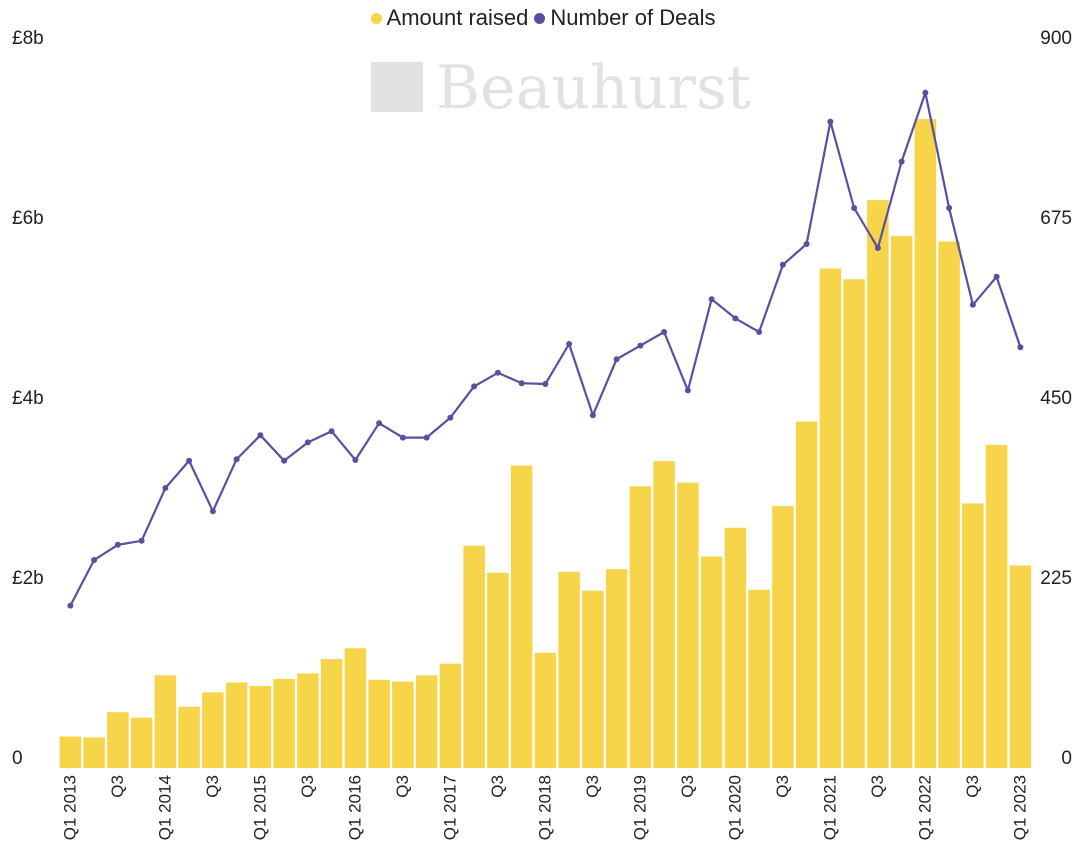  What do you see at coordinates (457, 18) in the screenshot?
I see `amount-legend-label: Amount raised` at bounding box center [457, 18].